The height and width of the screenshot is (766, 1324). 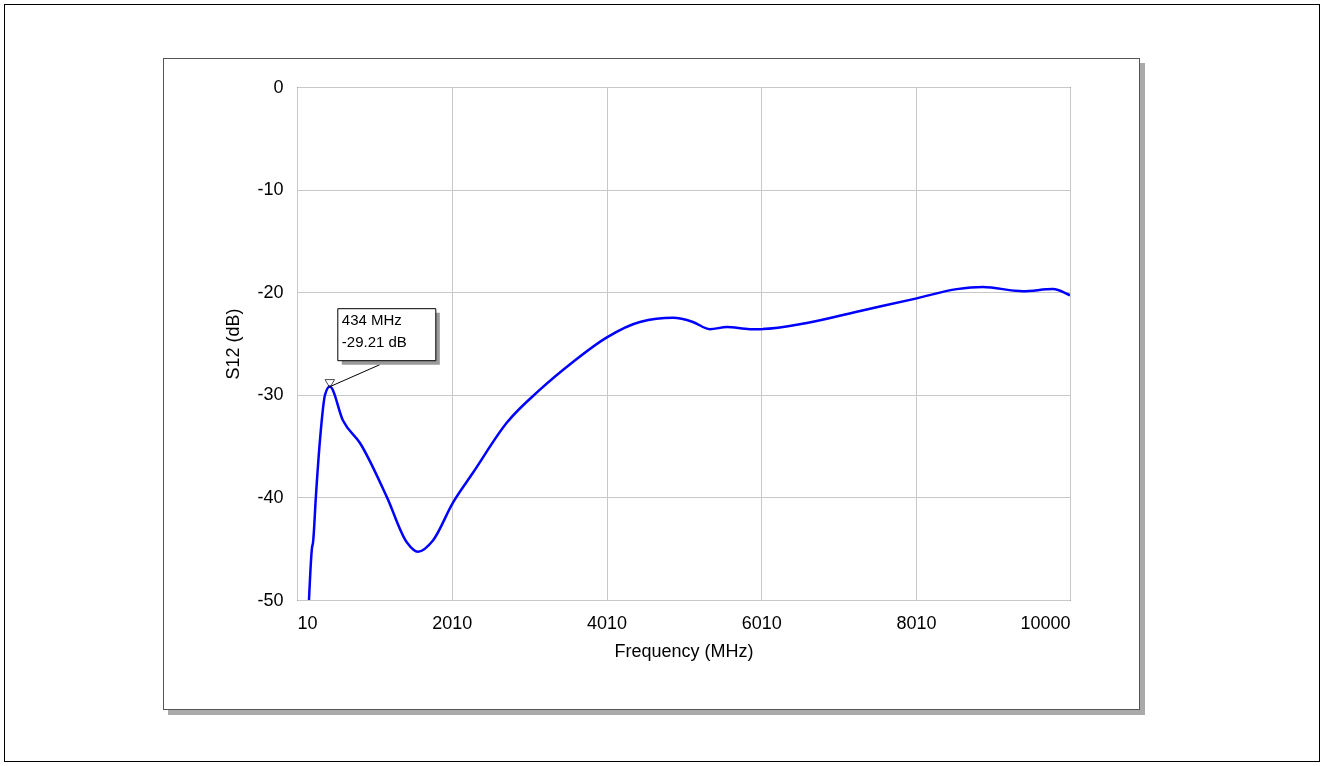 I want to click on x-tick-label: 10, so click(x=307, y=622).